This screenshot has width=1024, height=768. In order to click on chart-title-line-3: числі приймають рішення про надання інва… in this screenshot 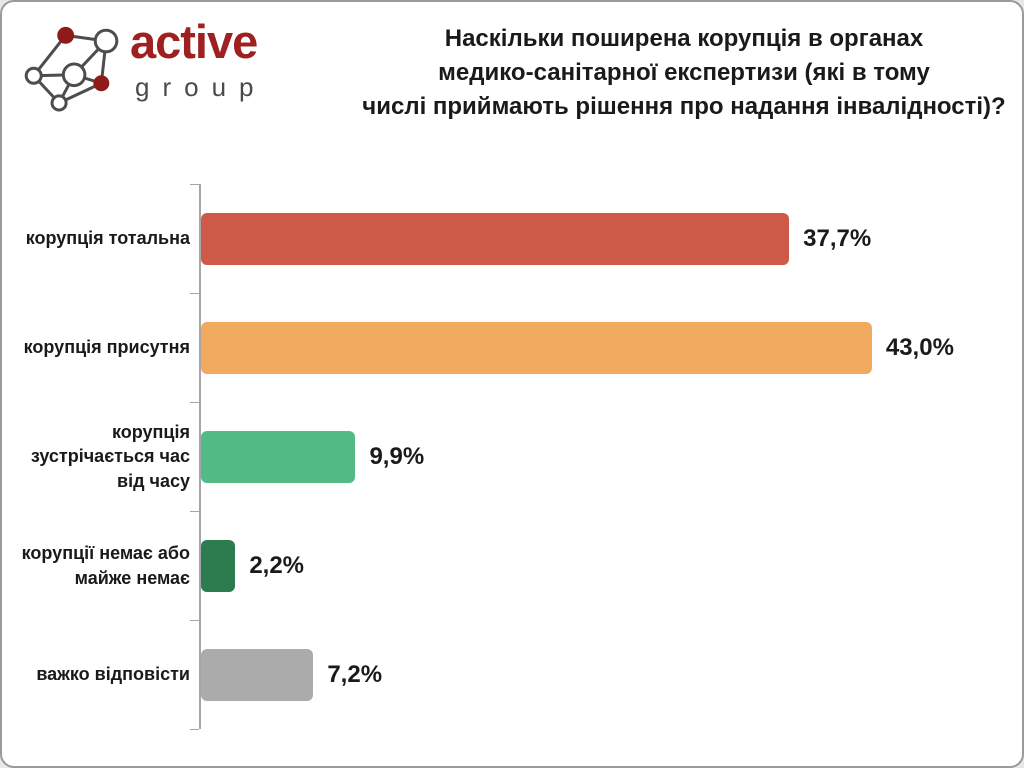, I will do `click(684, 106)`.